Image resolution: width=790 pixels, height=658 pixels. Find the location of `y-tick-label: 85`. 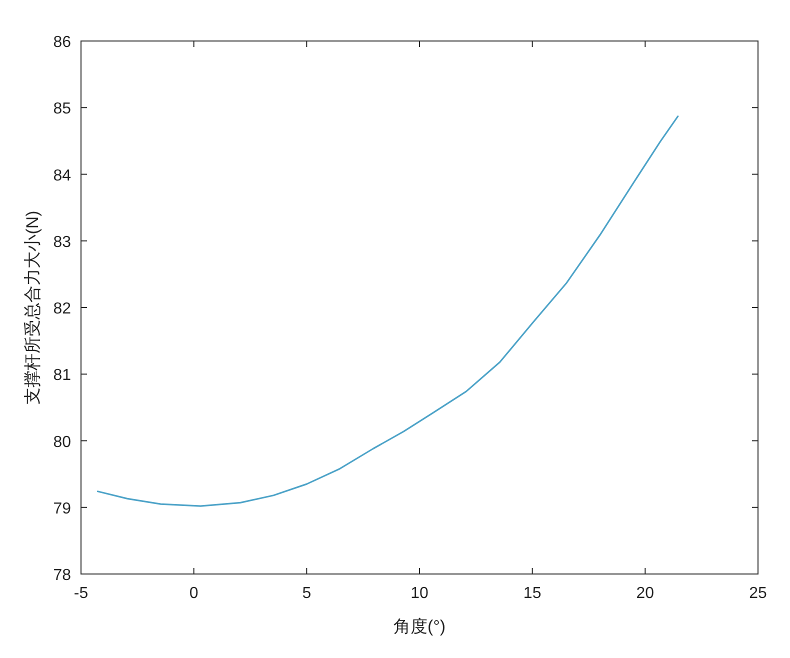

y-tick-label: 85 is located at coordinates (62, 109).